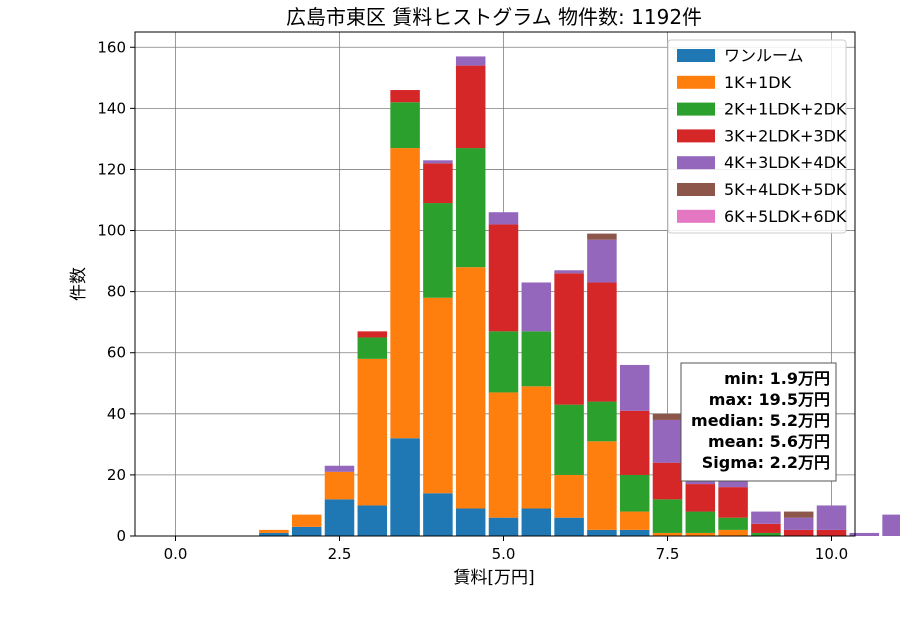 The height and width of the screenshot is (630, 900). I want to click on x-axis-label: 賃料[万円], so click(493, 578).